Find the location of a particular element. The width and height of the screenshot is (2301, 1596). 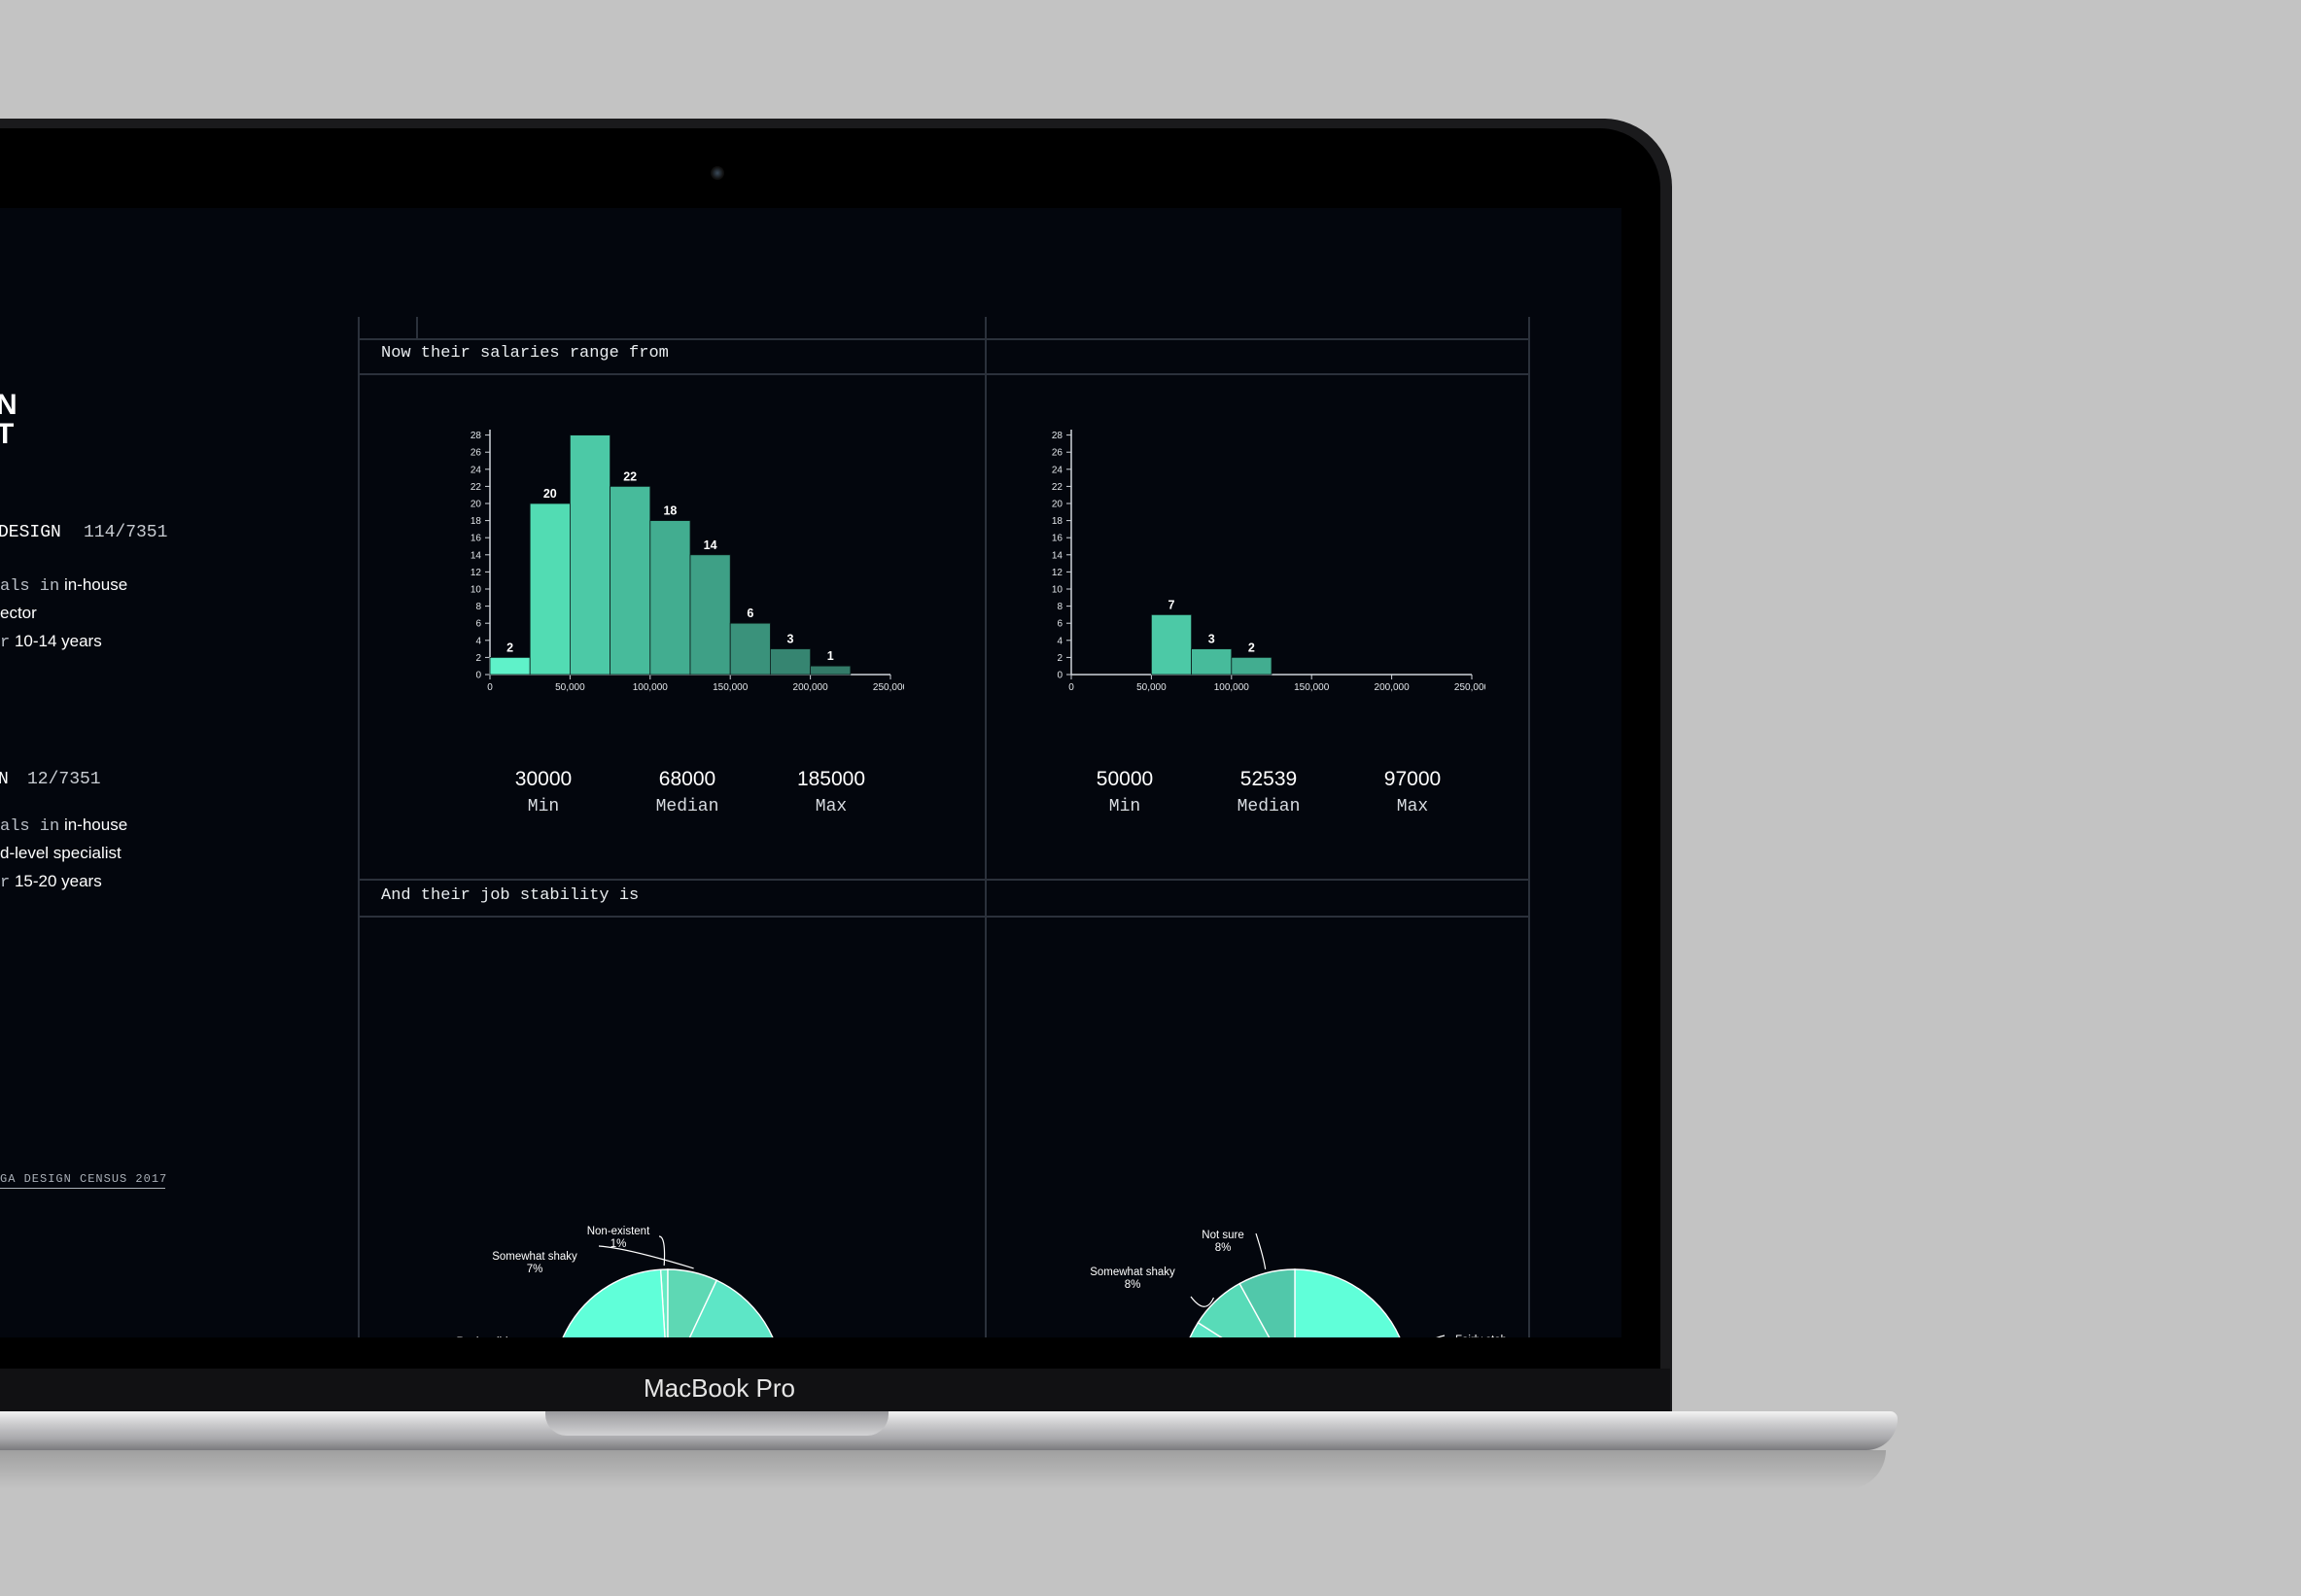

sidebar-title-line-2: T is located at coordinates (7, 434).